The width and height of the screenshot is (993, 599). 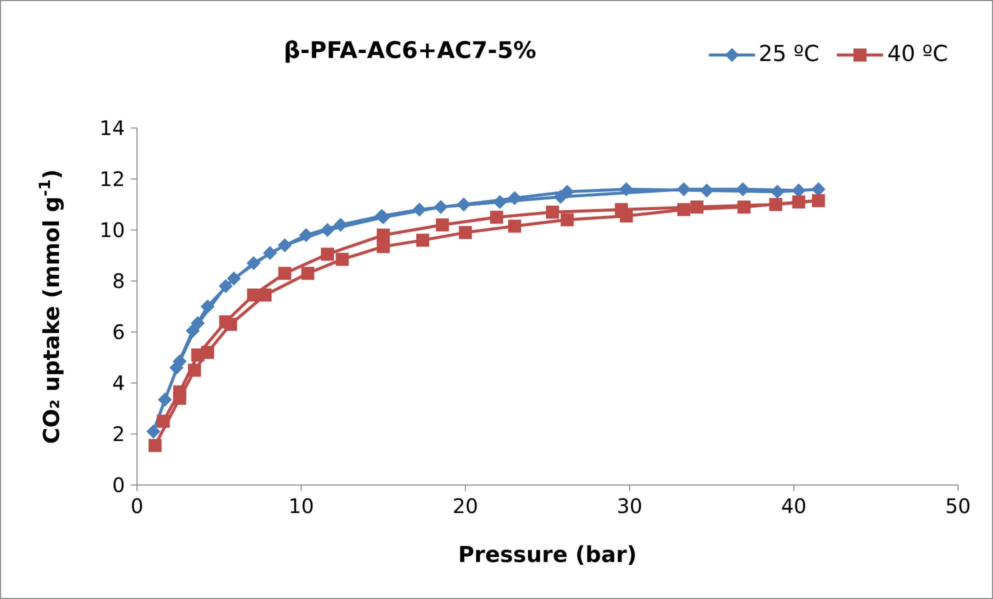 What do you see at coordinates (958, 506) in the screenshot?
I see `x-tick-label: 50` at bounding box center [958, 506].